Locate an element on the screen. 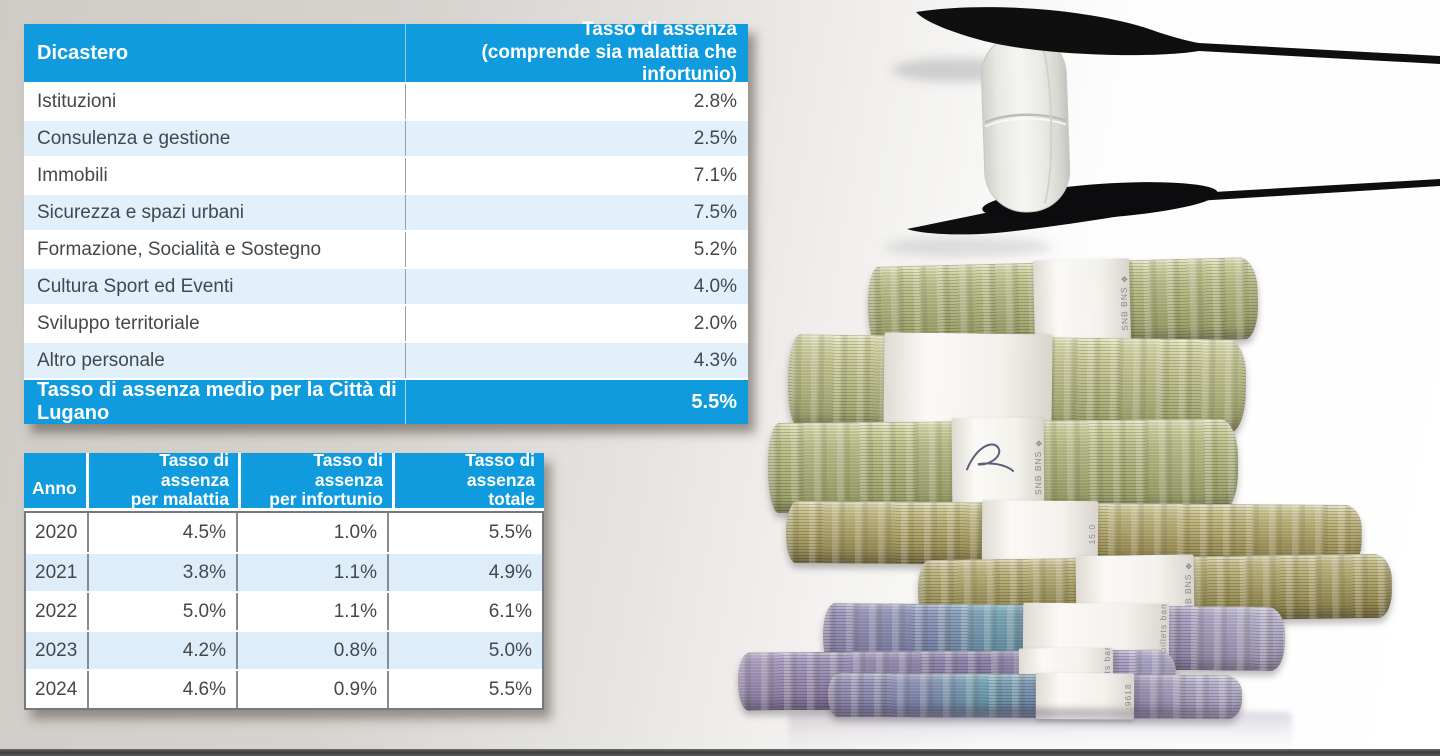  rate-cell: 4.3% is located at coordinates (715, 360).